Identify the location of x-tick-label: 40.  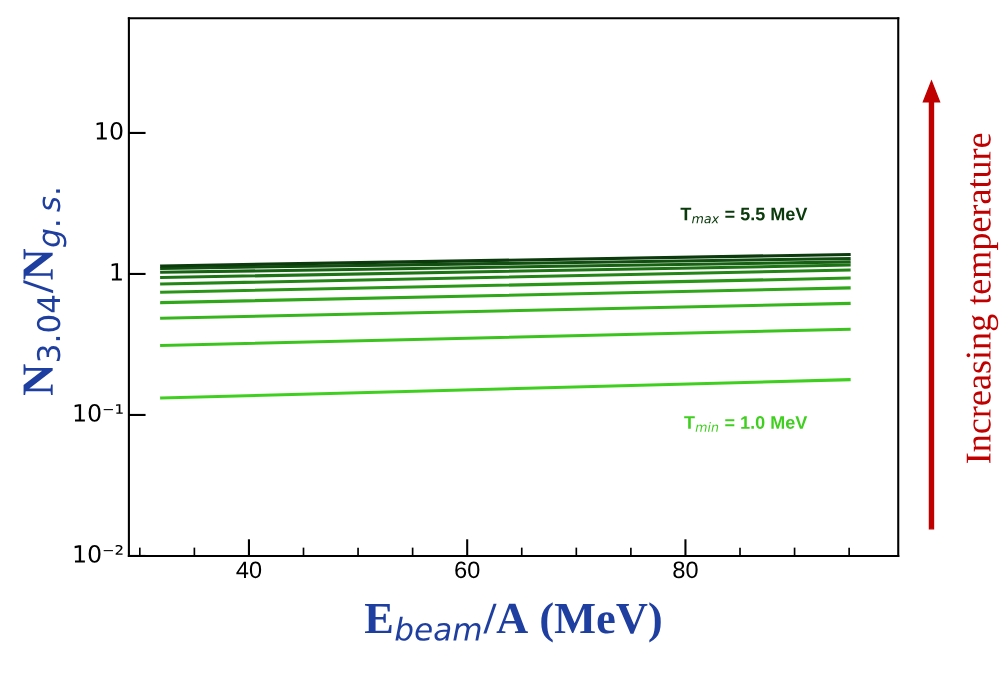
(249, 570).